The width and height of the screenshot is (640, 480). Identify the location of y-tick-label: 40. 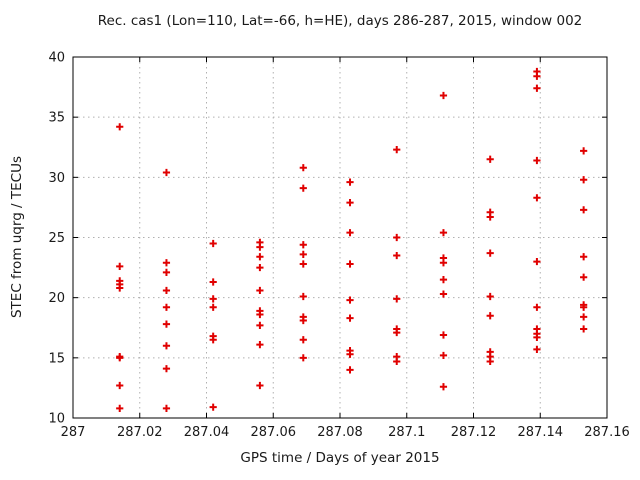
(56, 58).